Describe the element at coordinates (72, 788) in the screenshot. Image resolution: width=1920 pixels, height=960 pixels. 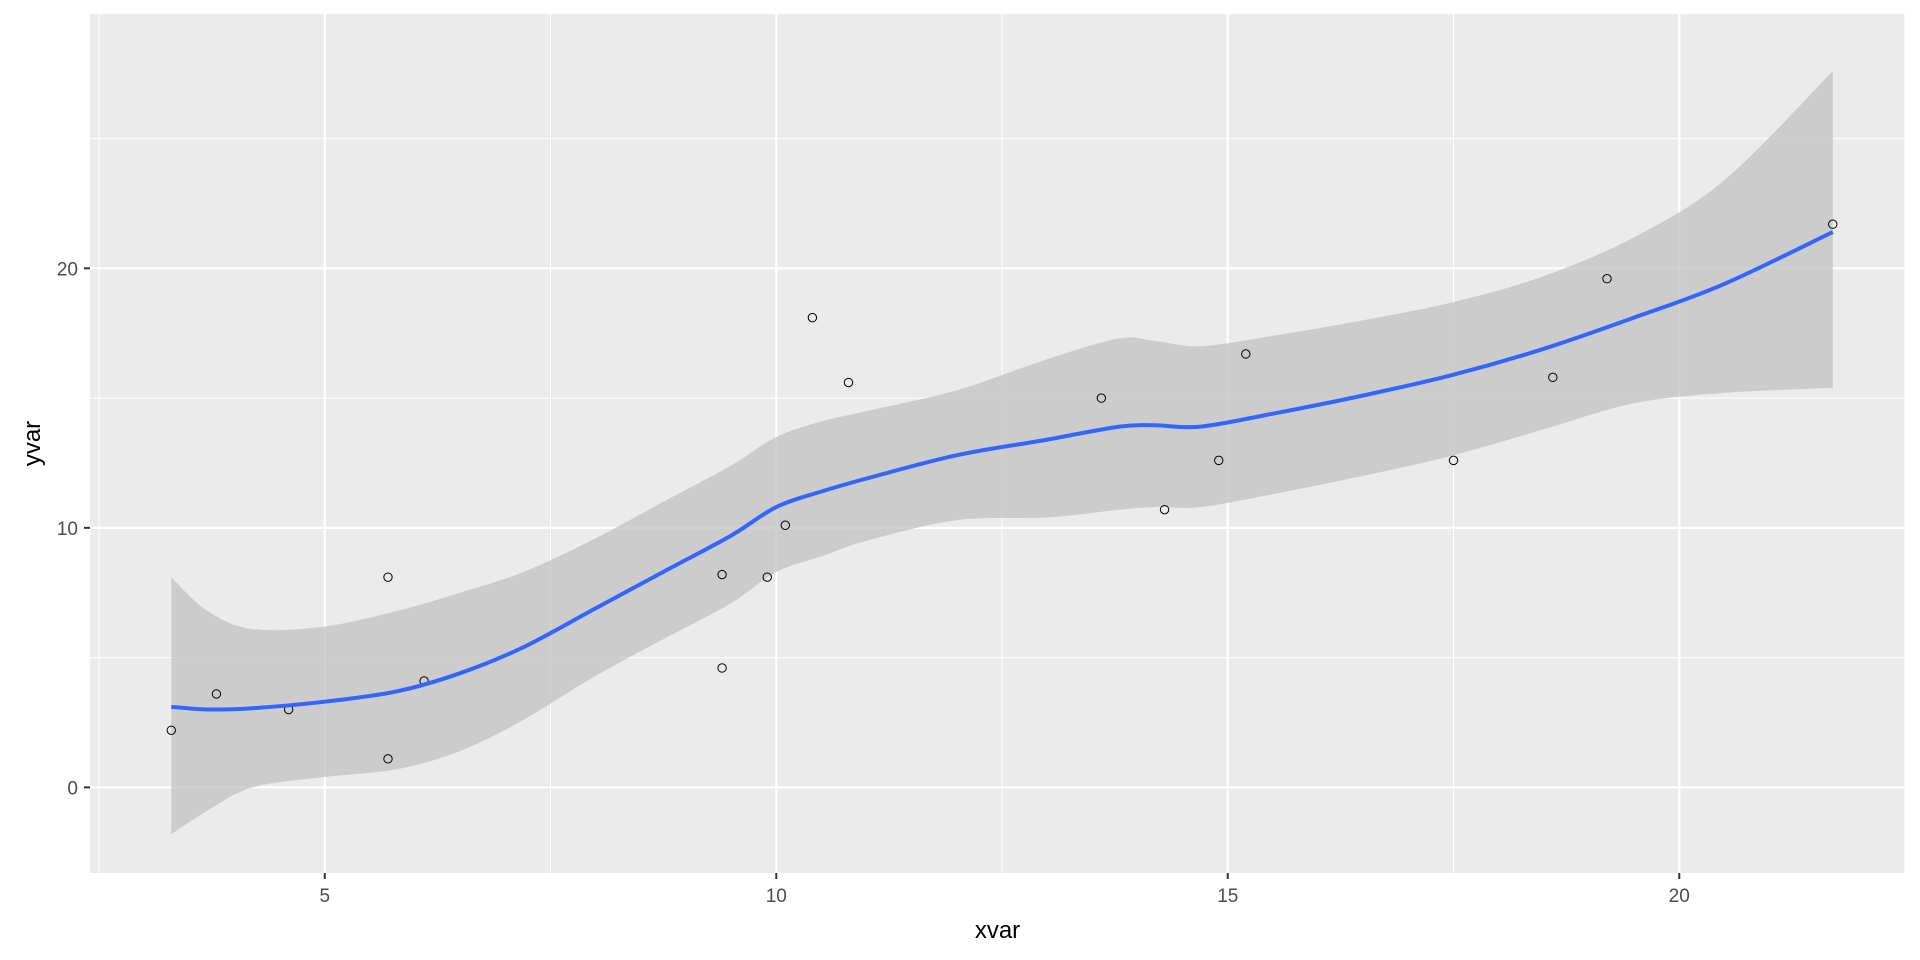
I see `y-tick-label: 0` at that location.